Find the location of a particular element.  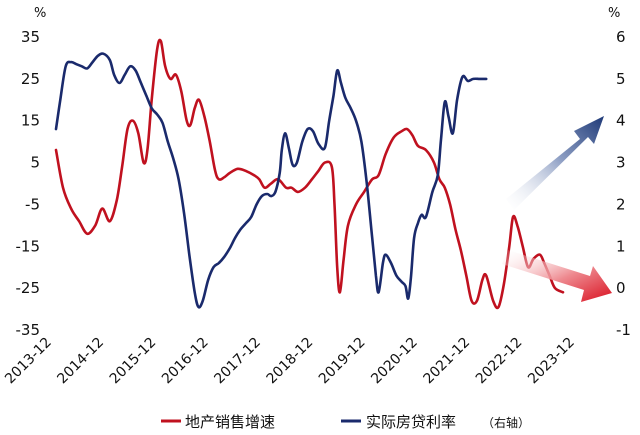

arrow-down-icon is located at coordinates (557, 276).